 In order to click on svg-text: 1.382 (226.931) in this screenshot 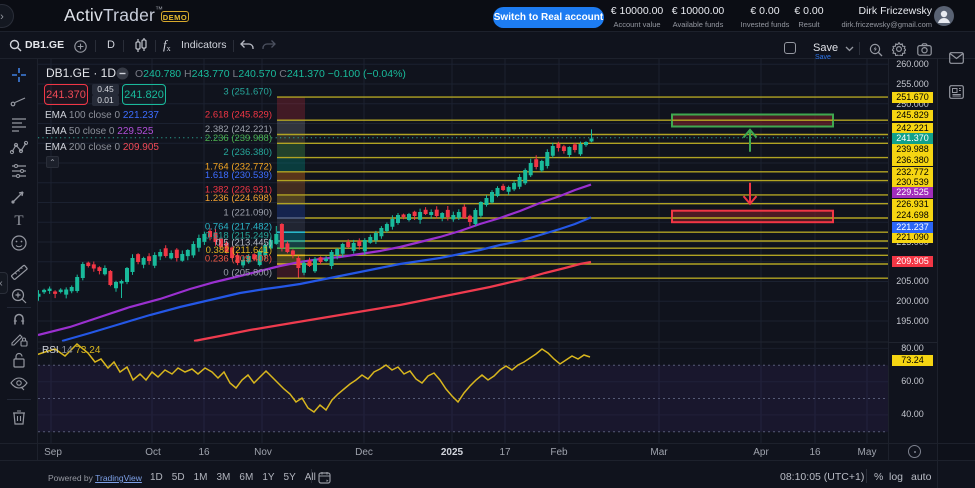, I will do `click(238, 189)`.